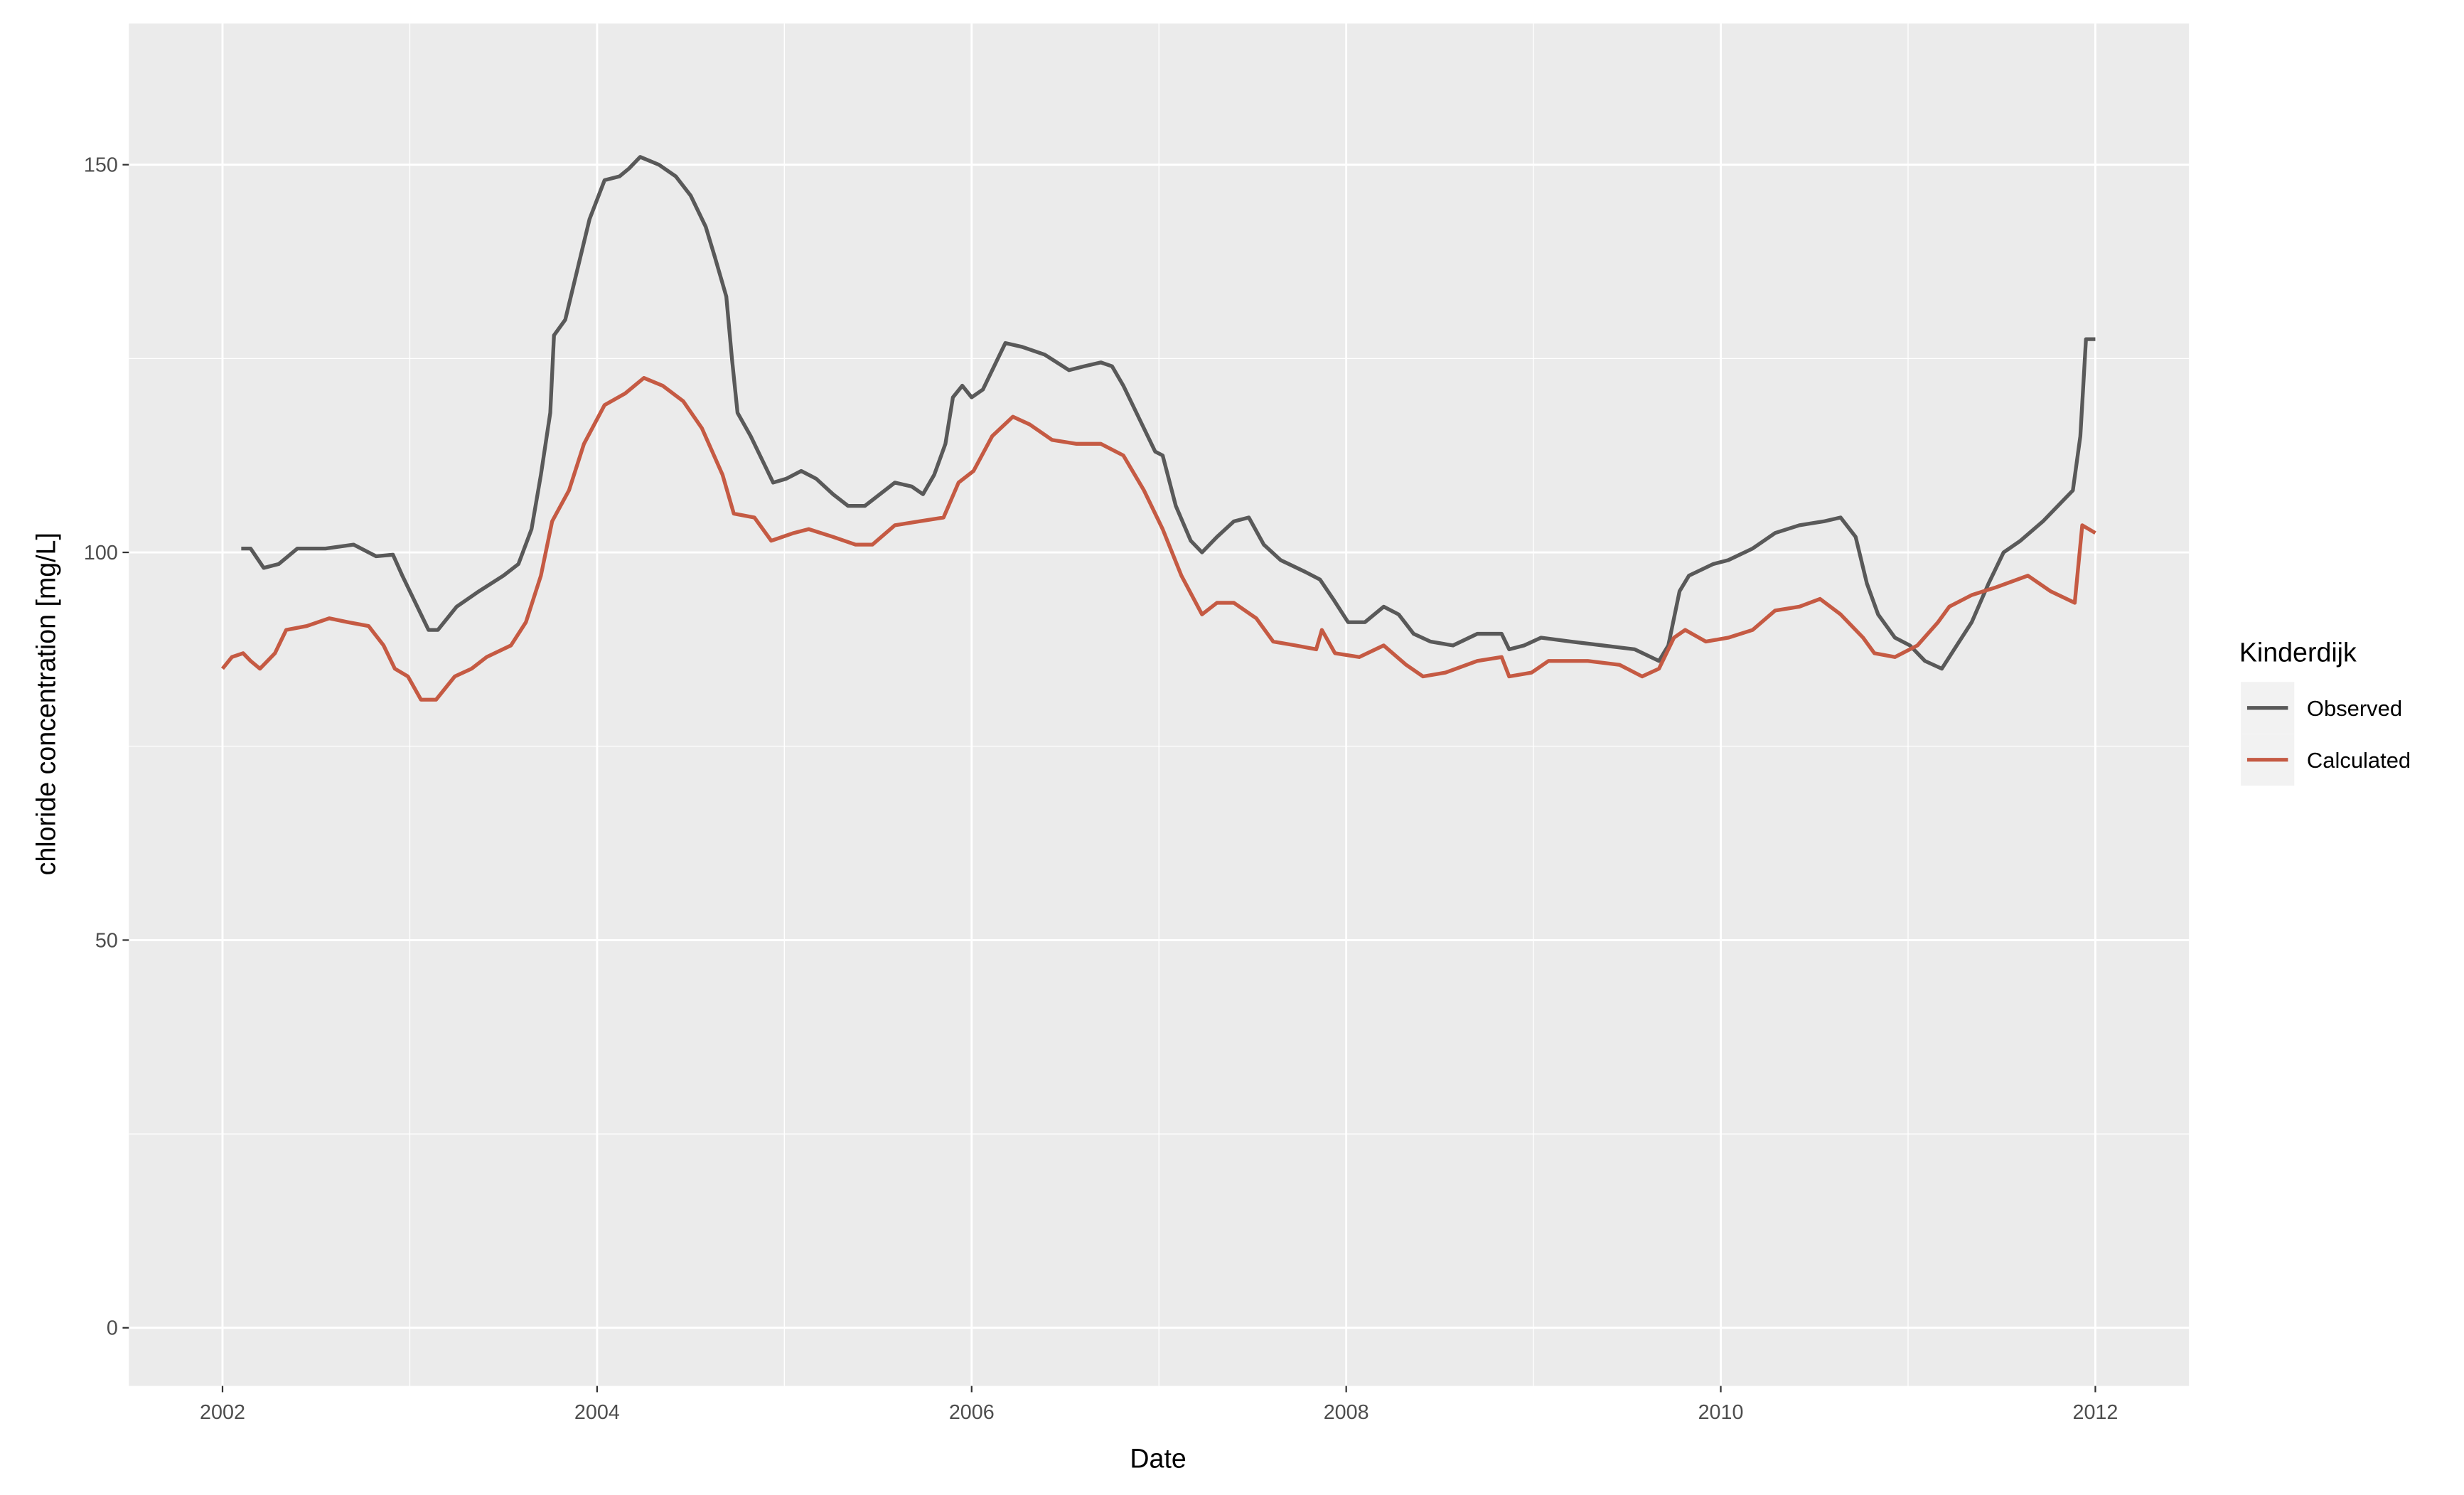  What do you see at coordinates (972, 1412) in the screenshot?
I see `x-tick-label: 2006` at bounding box center [972, 1412].